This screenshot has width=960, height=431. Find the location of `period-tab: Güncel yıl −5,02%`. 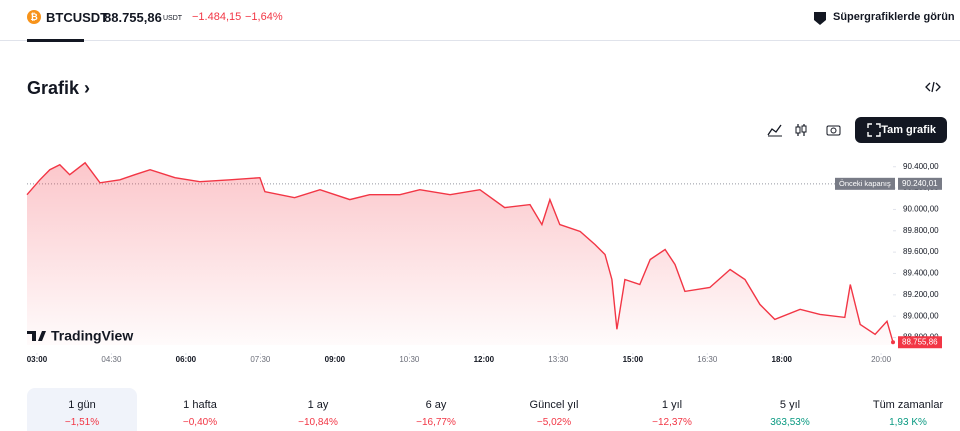

period-tab: Güncel yıl −5,02% is located at coordinates (554, 409).